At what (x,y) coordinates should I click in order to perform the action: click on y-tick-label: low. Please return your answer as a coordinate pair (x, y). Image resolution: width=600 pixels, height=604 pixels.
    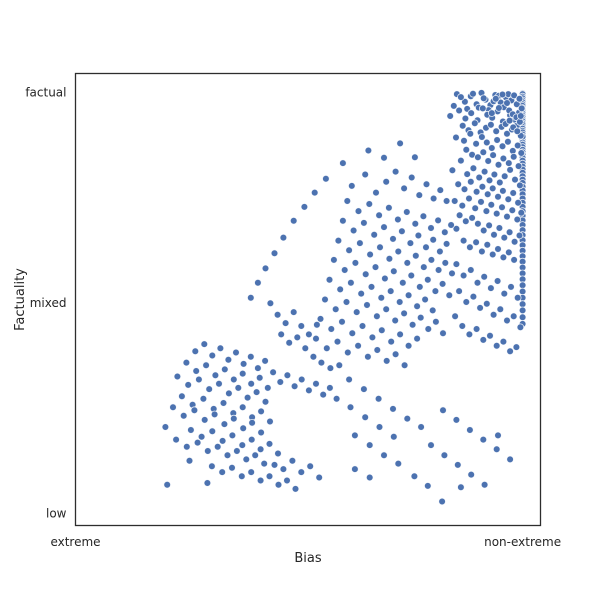
    Looking at the image, I should click on (56, 513).